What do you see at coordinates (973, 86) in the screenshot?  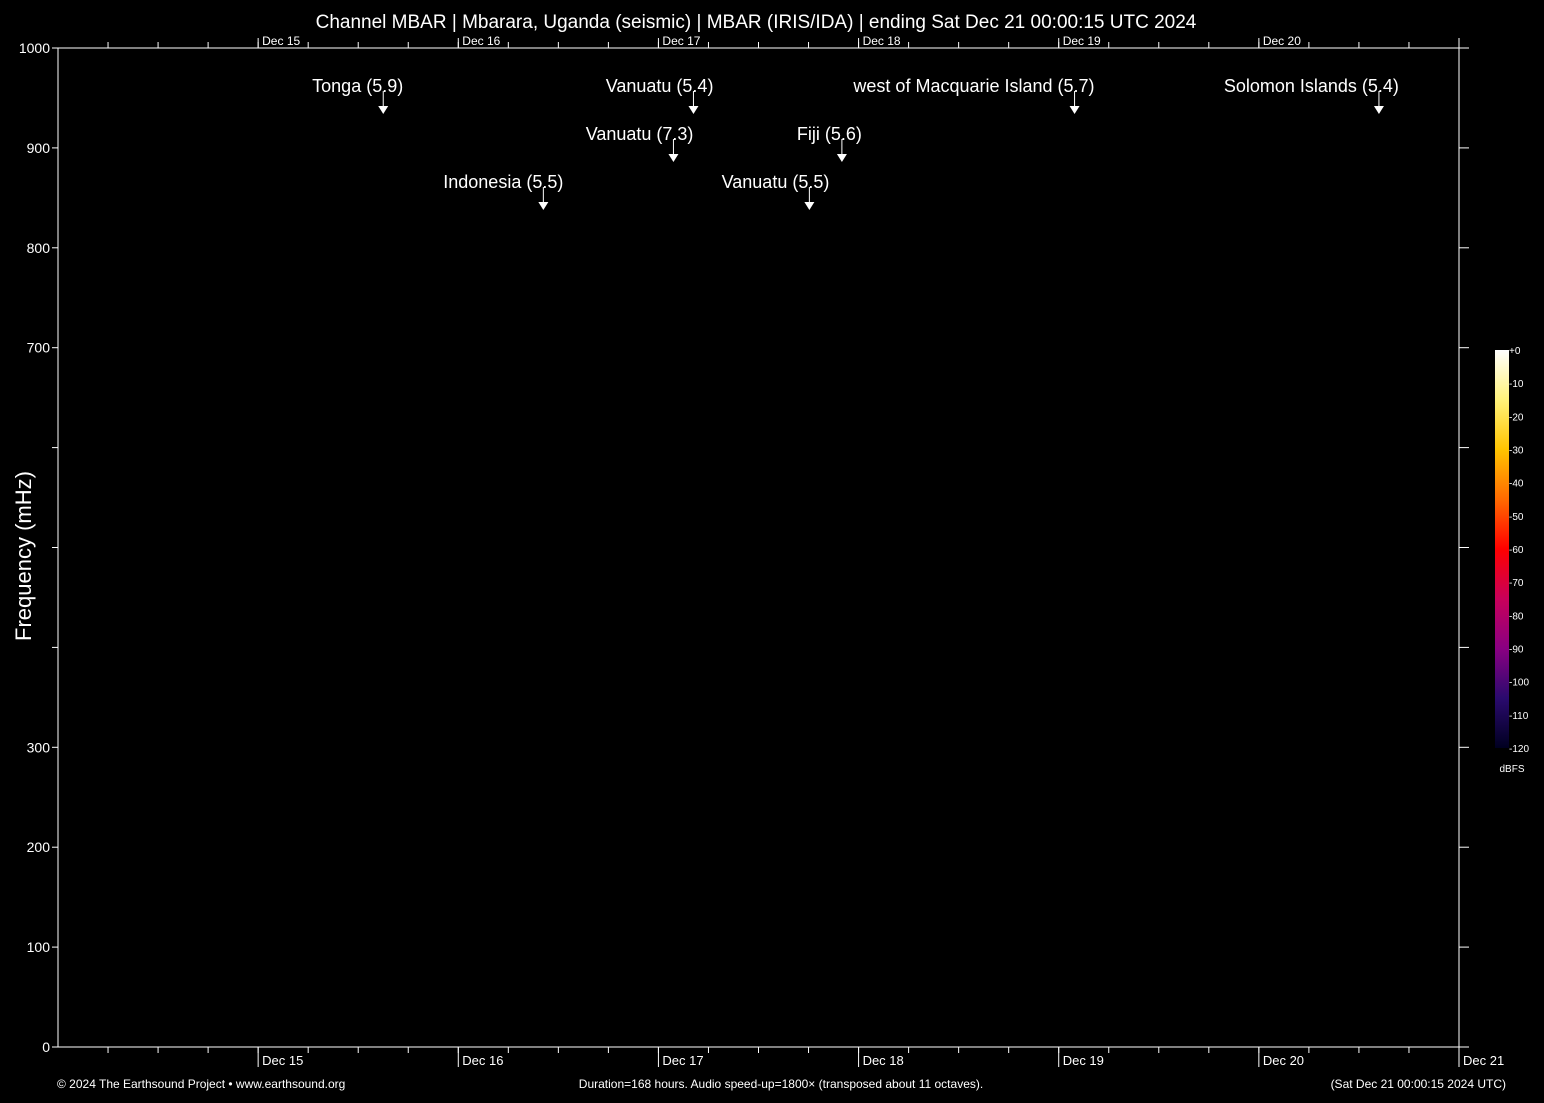 I see `event-label: west of Macquarie Island (5.7)` at bounding box center [973, 86].